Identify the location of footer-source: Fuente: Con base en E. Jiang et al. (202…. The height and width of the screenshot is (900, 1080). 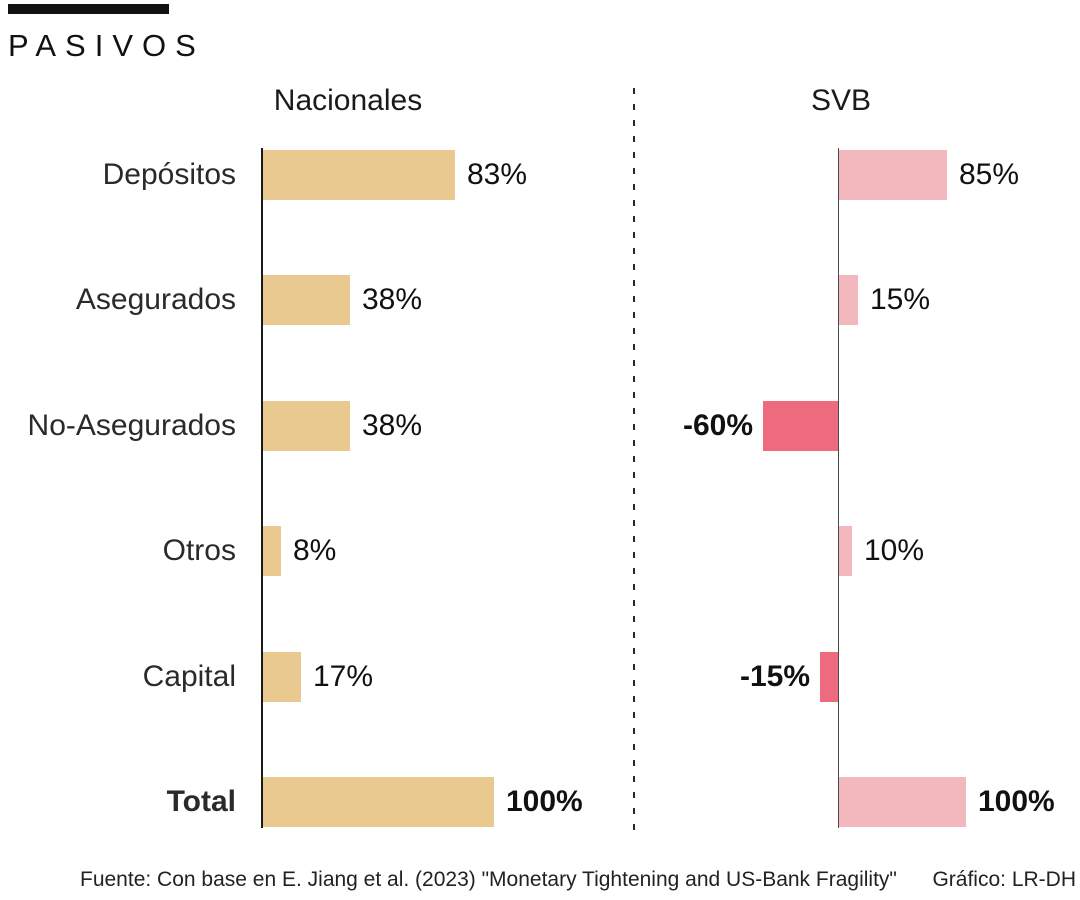
(488, 879).